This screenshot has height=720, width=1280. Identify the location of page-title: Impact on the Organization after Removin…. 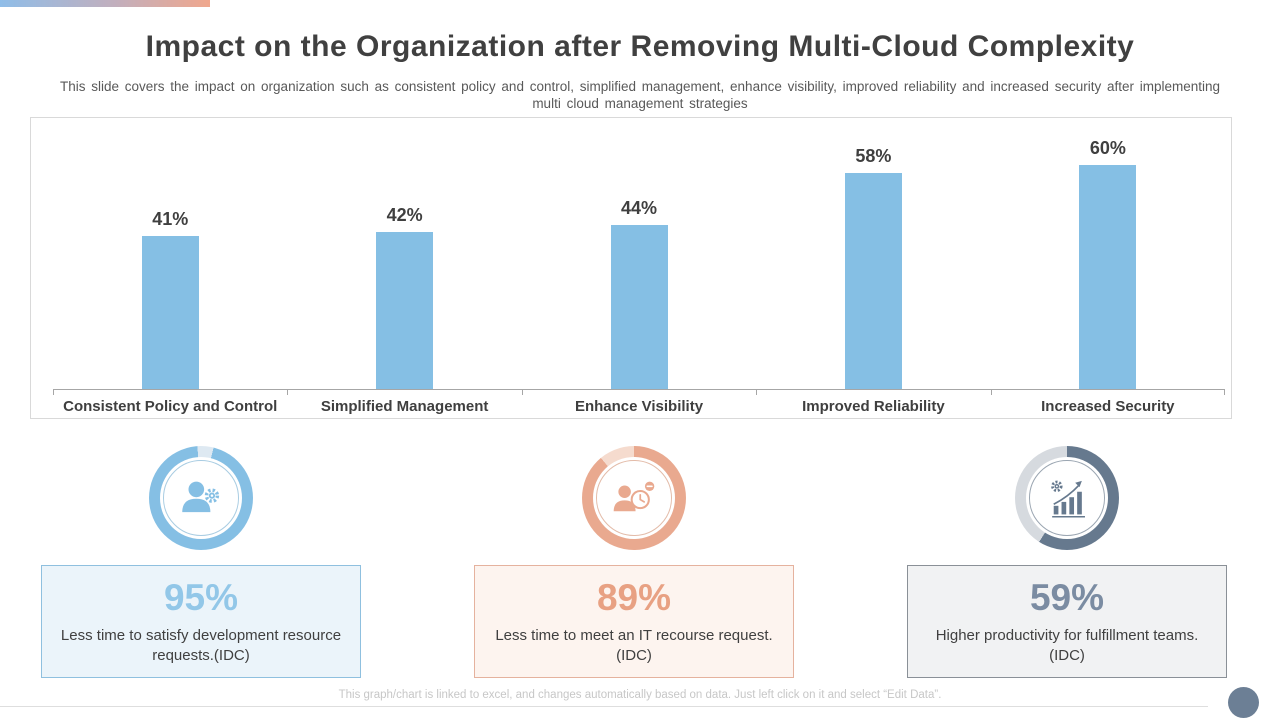
(640, 46).